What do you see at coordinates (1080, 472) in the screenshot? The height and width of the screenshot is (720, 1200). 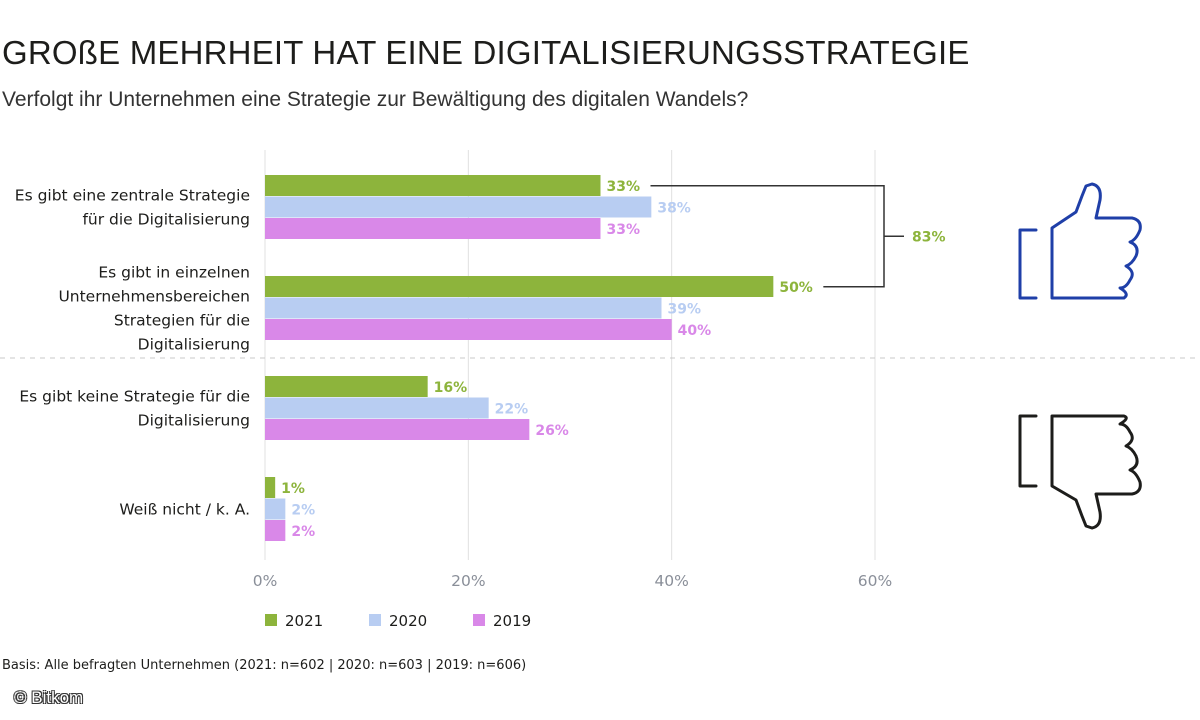 I see `thumbs-down-icon` at bounding box center [1080, 472].